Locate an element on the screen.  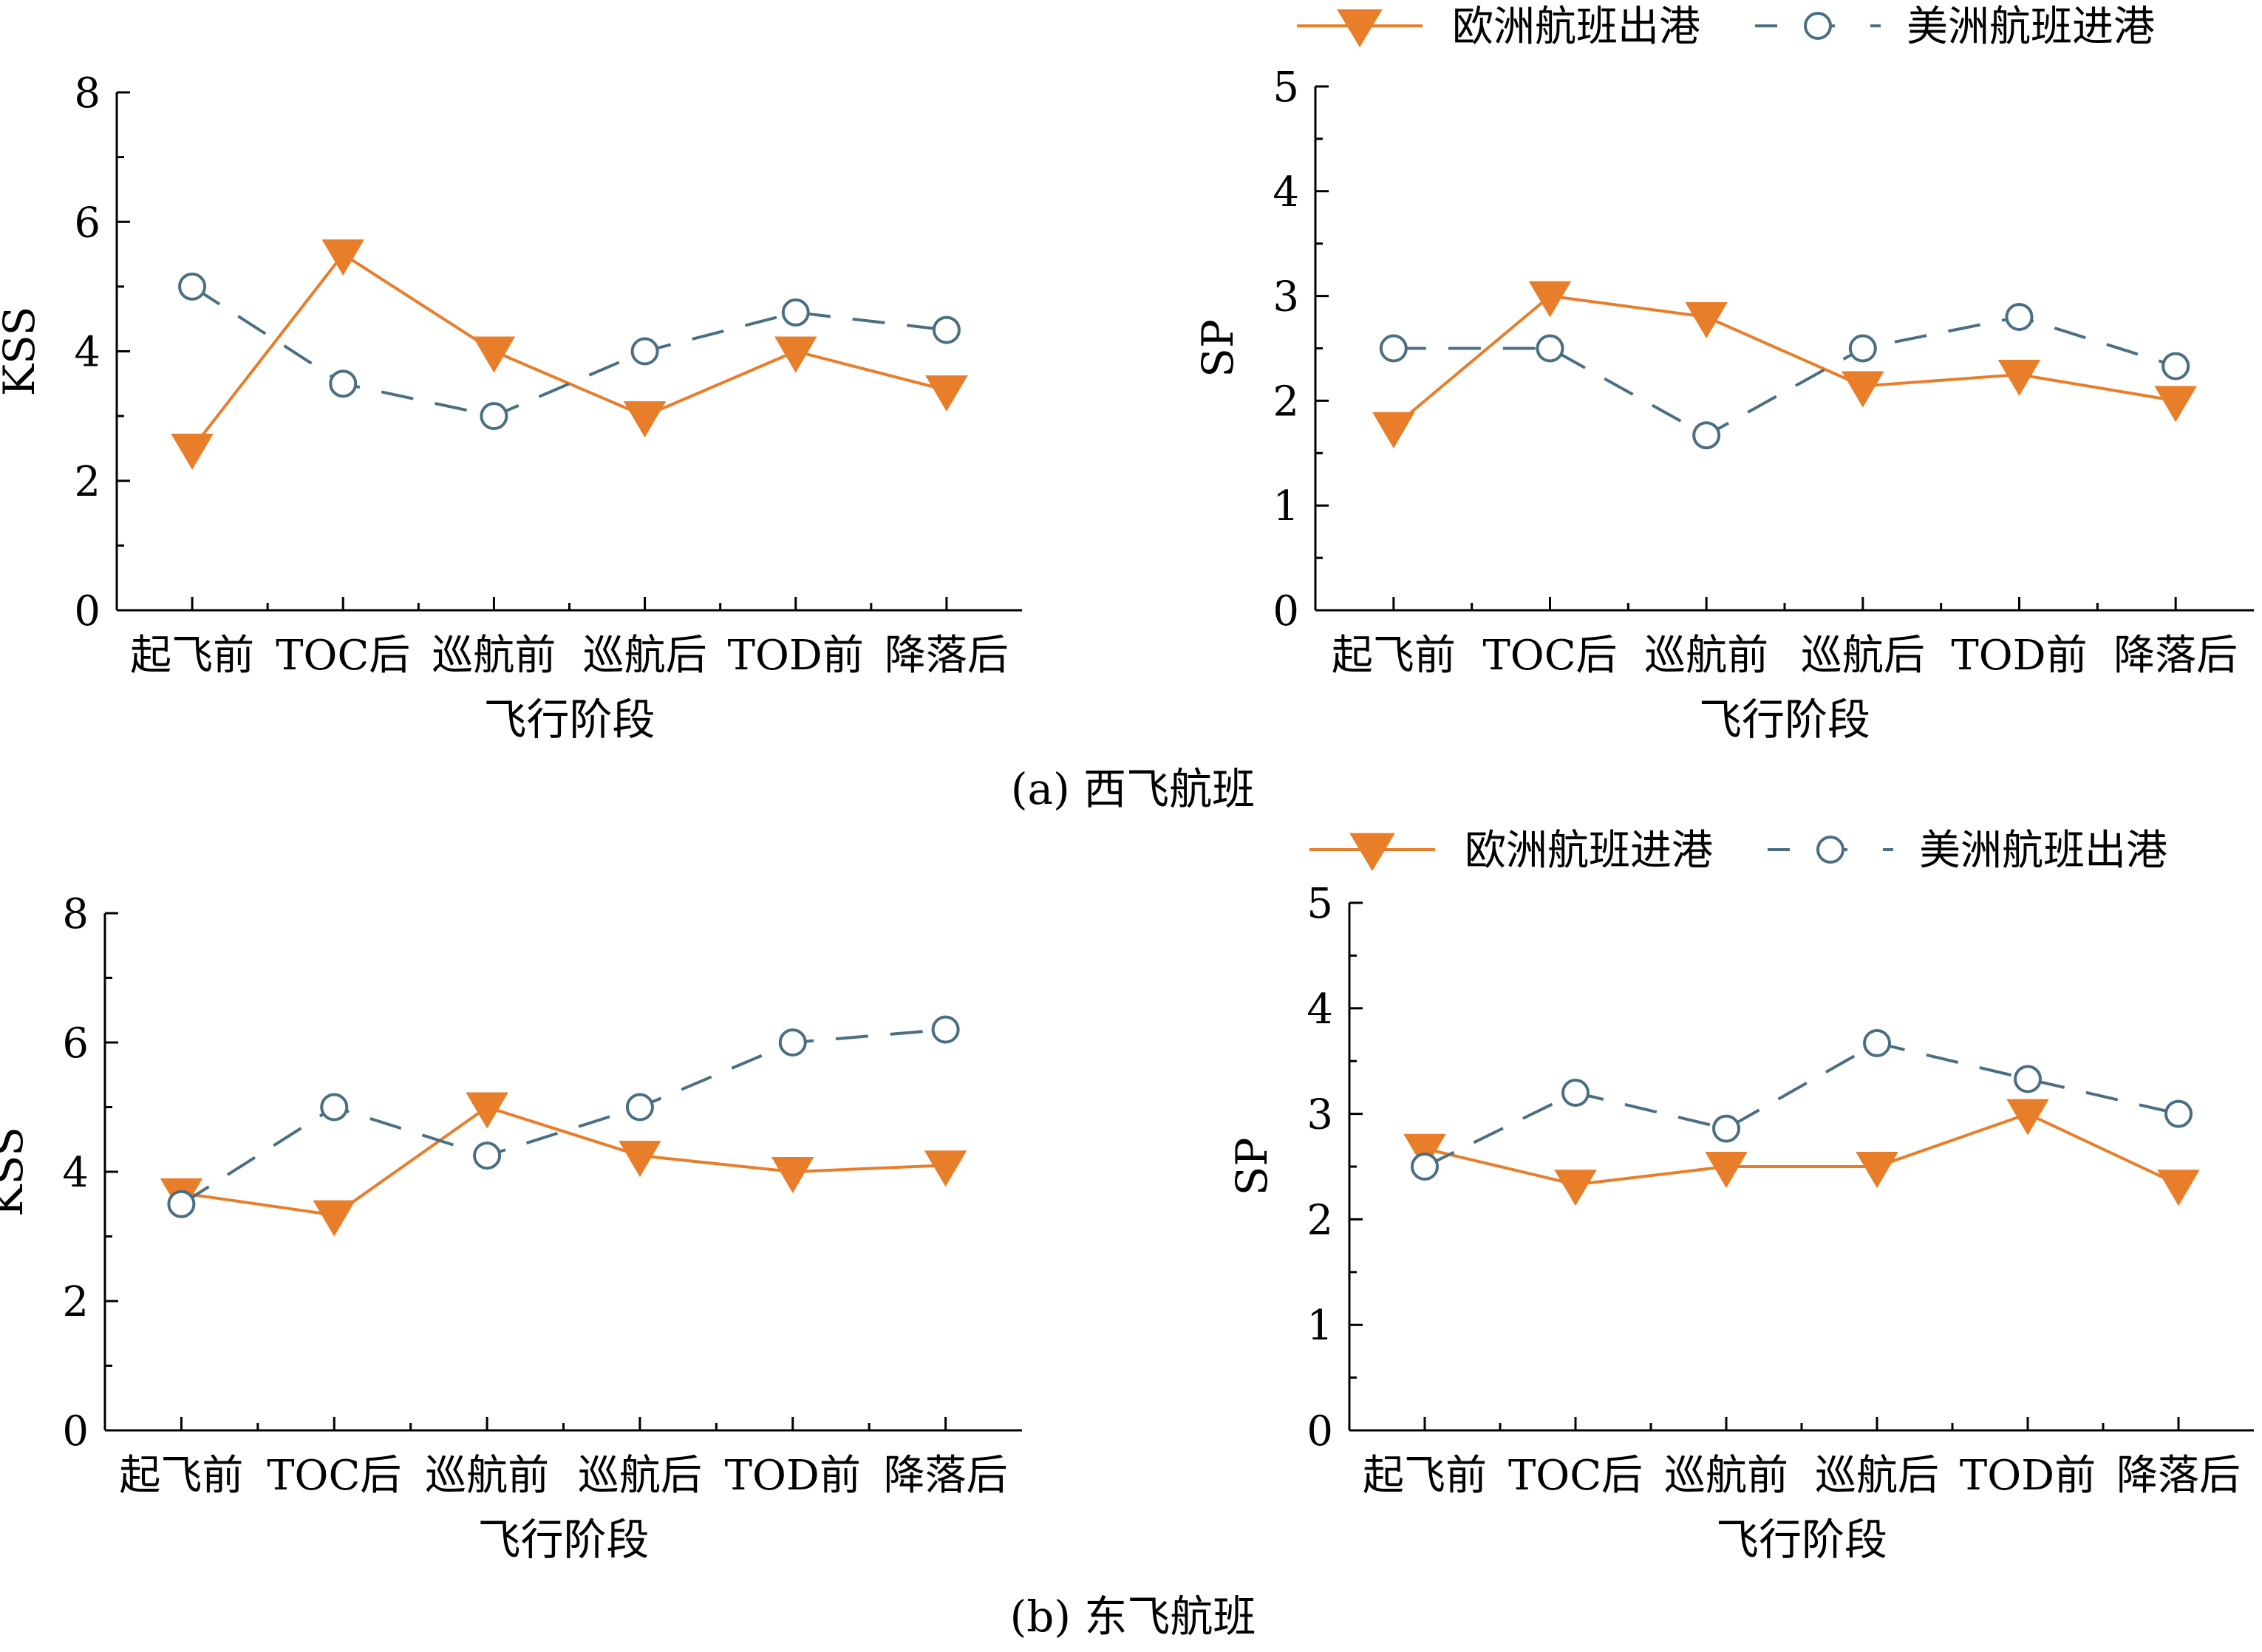
legend-label-america: 美洲航班出港 is located at coordinates (2043, 851).